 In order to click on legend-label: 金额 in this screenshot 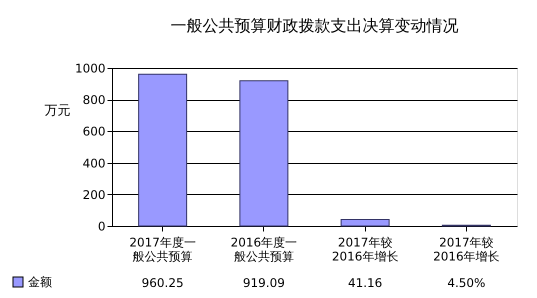, I will do `click(40, 282)`.